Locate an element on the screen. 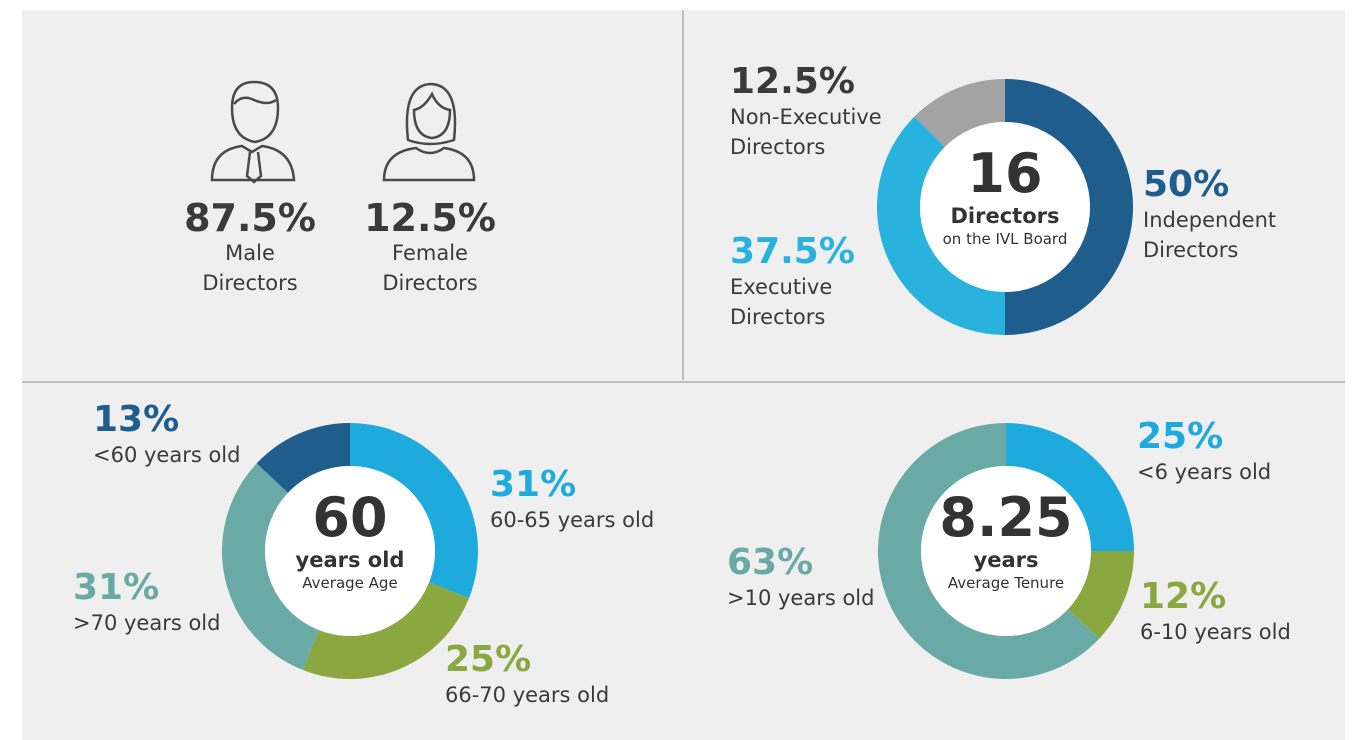 This screenshot has width=1360, height=740. value-label: 37.5% is located at coordinates (792, 251).